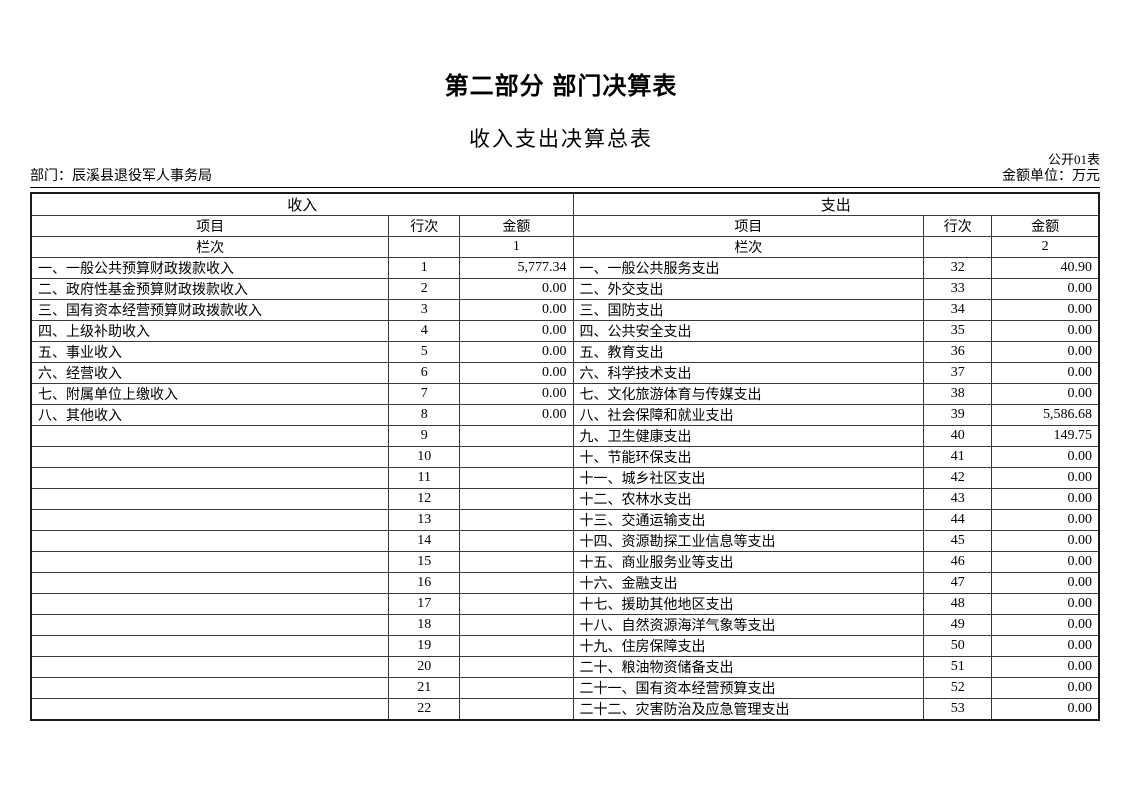  What do you see at coordinates (748, 520) in the screenshot?
I see `expense-item-cell: 十三、交通运输支出` at bounding box center [748, 520].